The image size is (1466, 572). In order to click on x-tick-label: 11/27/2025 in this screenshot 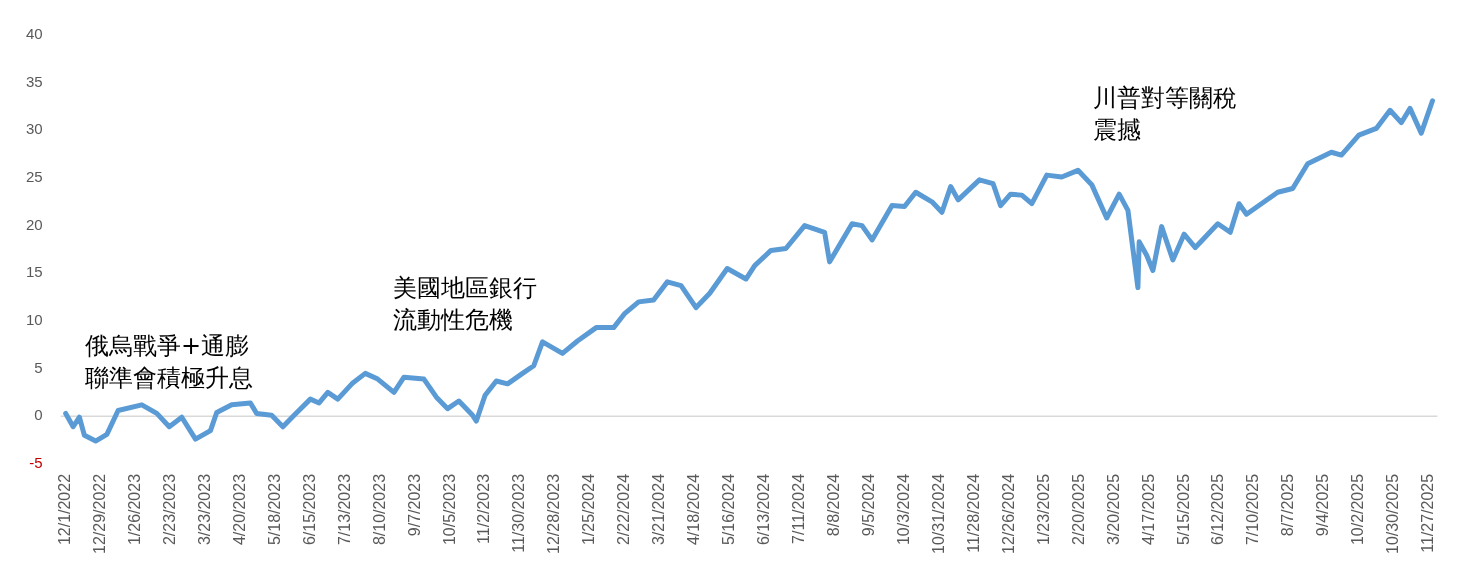, I will do `click(1428, 513)`.